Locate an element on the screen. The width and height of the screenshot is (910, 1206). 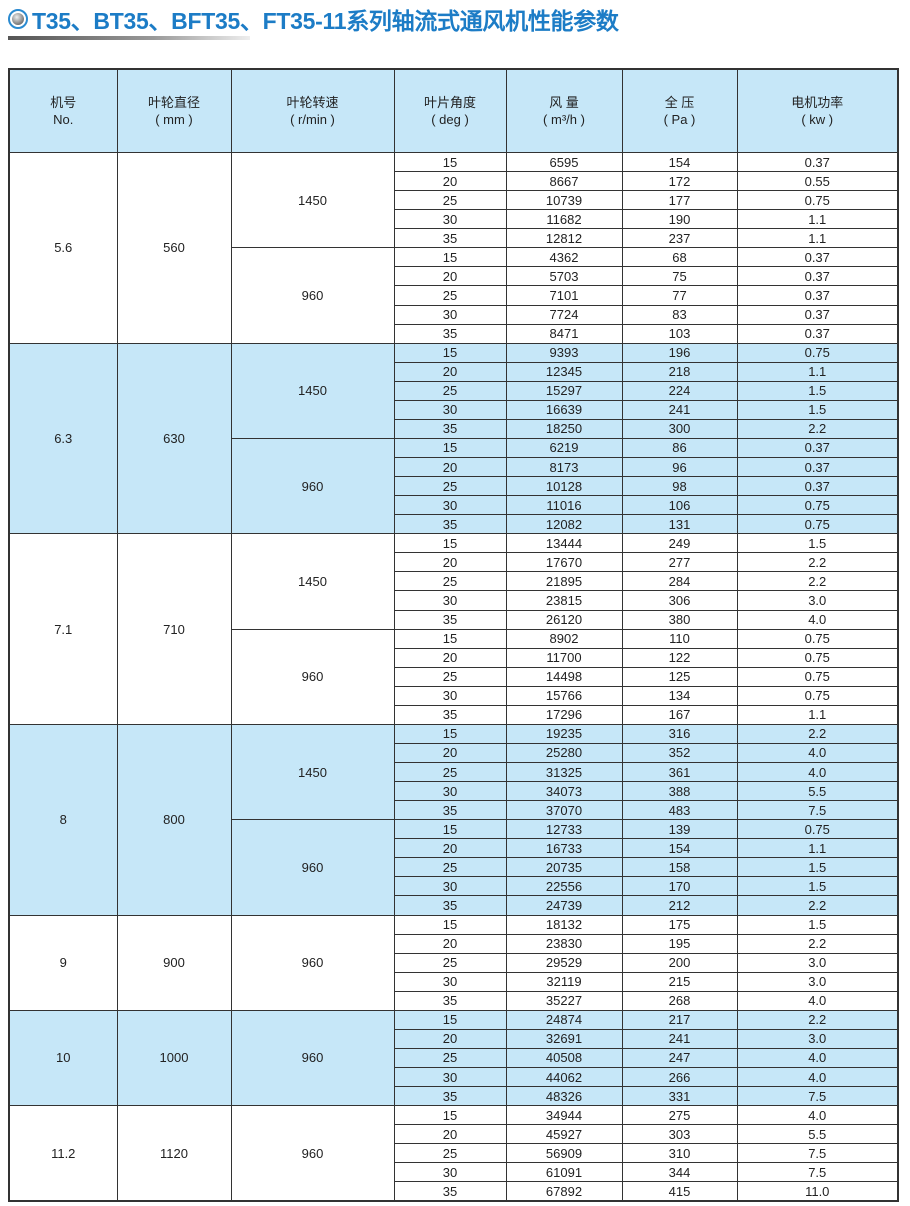
cell-total-pressure: 300 is located at coordinates (679, 428).